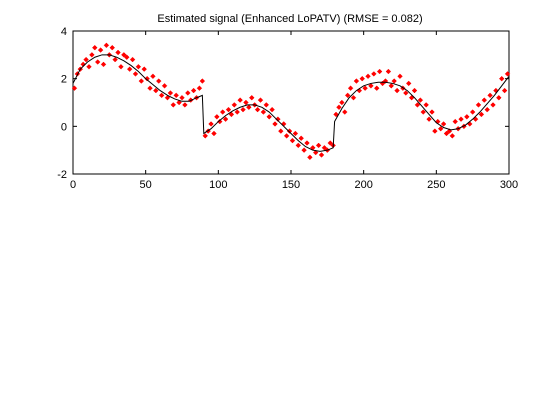 The height and width of the screenshot is (420, 560). What do you see at coordinates (64, 32) in the screenshot?
I see `y-tick-label: 4` at bounding box center [64, 32].